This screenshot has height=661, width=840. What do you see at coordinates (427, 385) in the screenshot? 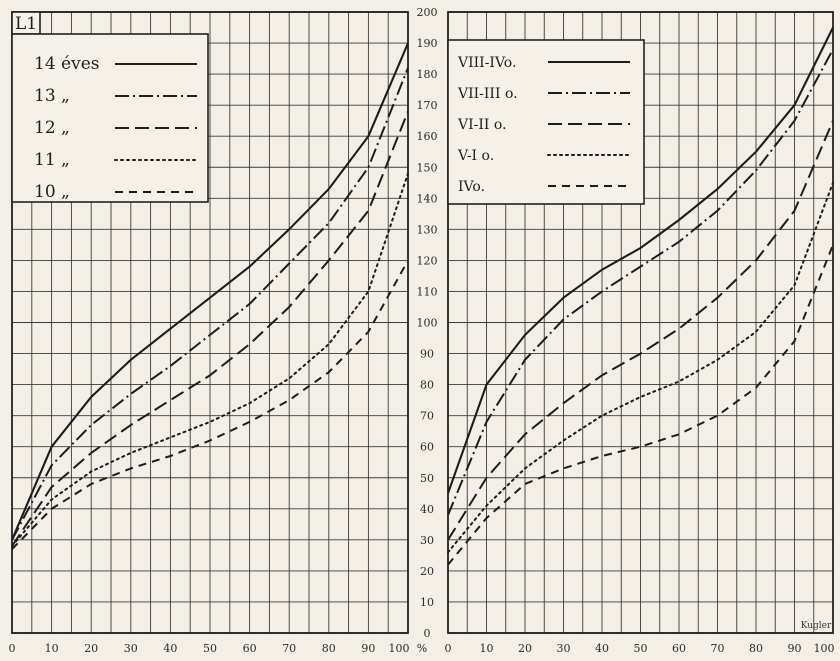
I see `y-tick-label: 80` at bounding box center [427, 385].